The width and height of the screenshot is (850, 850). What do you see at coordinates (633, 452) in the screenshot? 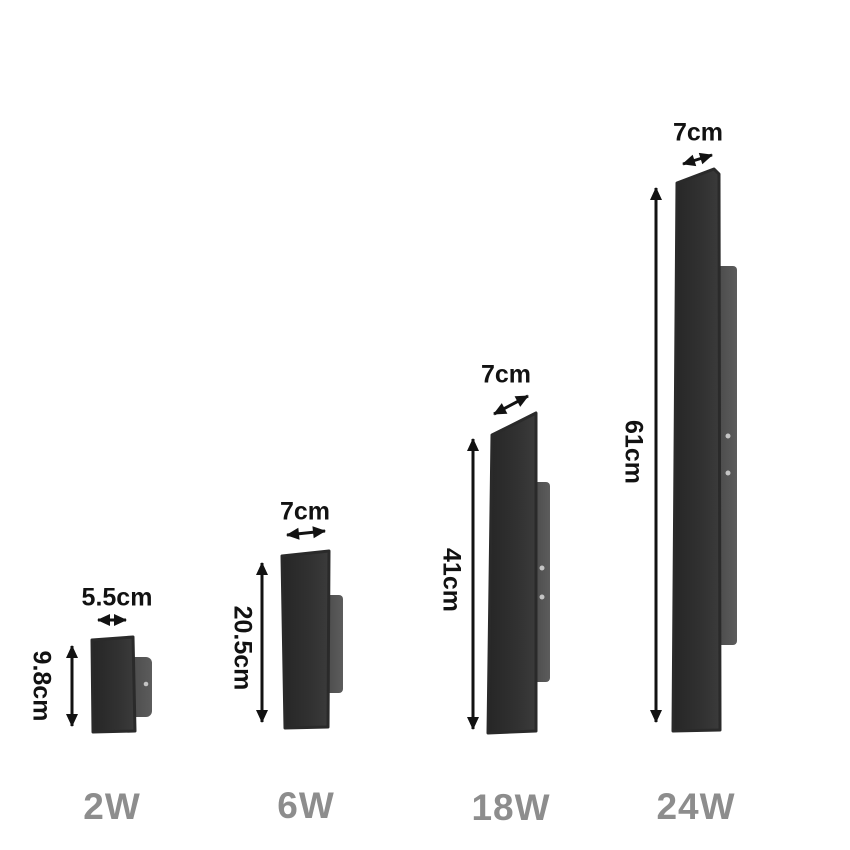
I see `lamp-24w-height-label: 61cm` at bounding box center [633, 452].